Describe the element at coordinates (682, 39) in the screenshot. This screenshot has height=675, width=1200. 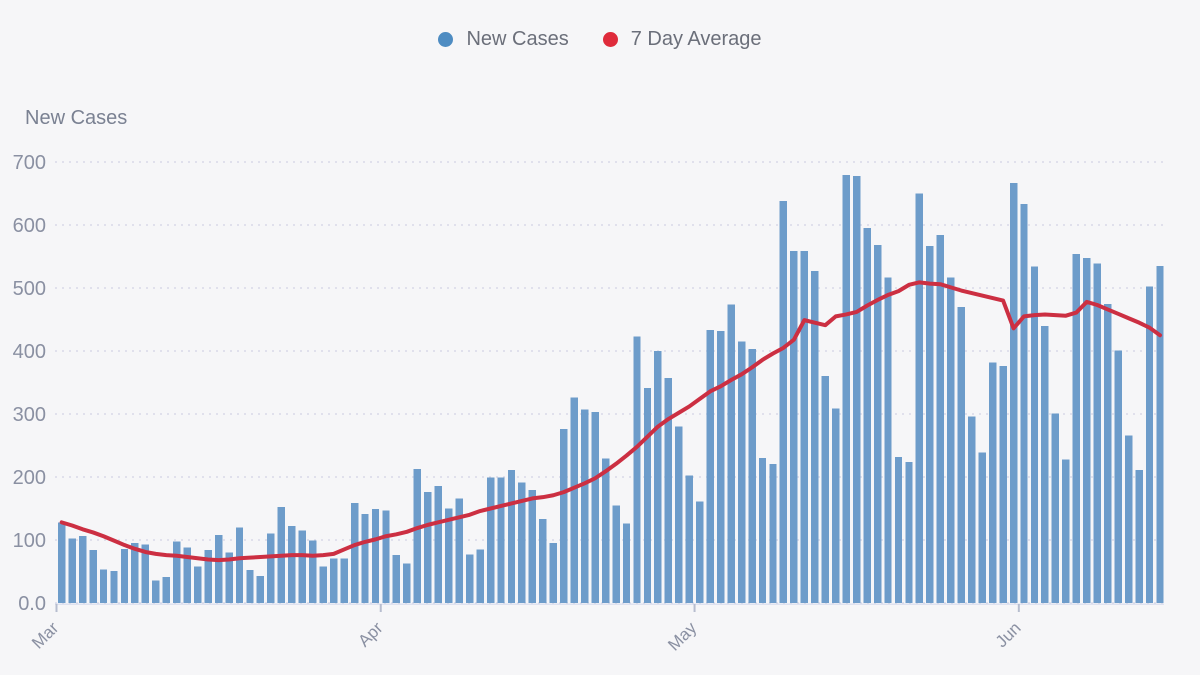
I see `legend-item-7-day-average: 7 Day Average` at that location.